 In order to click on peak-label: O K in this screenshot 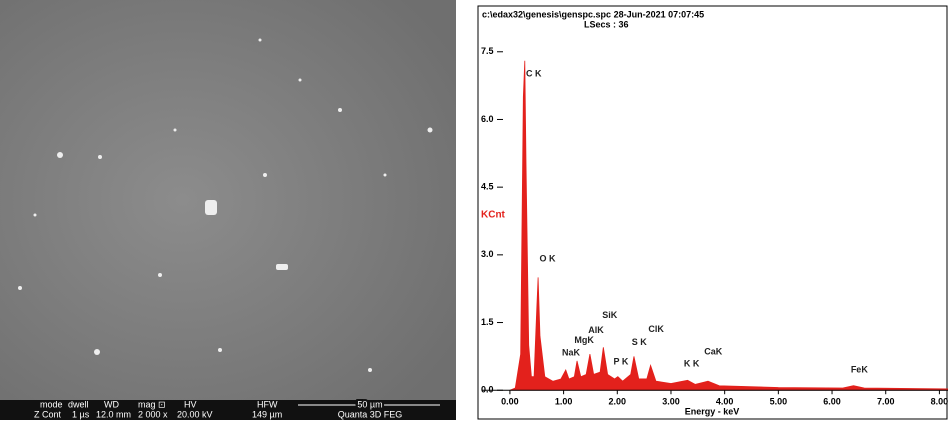, I will do `click(547, 259)`.